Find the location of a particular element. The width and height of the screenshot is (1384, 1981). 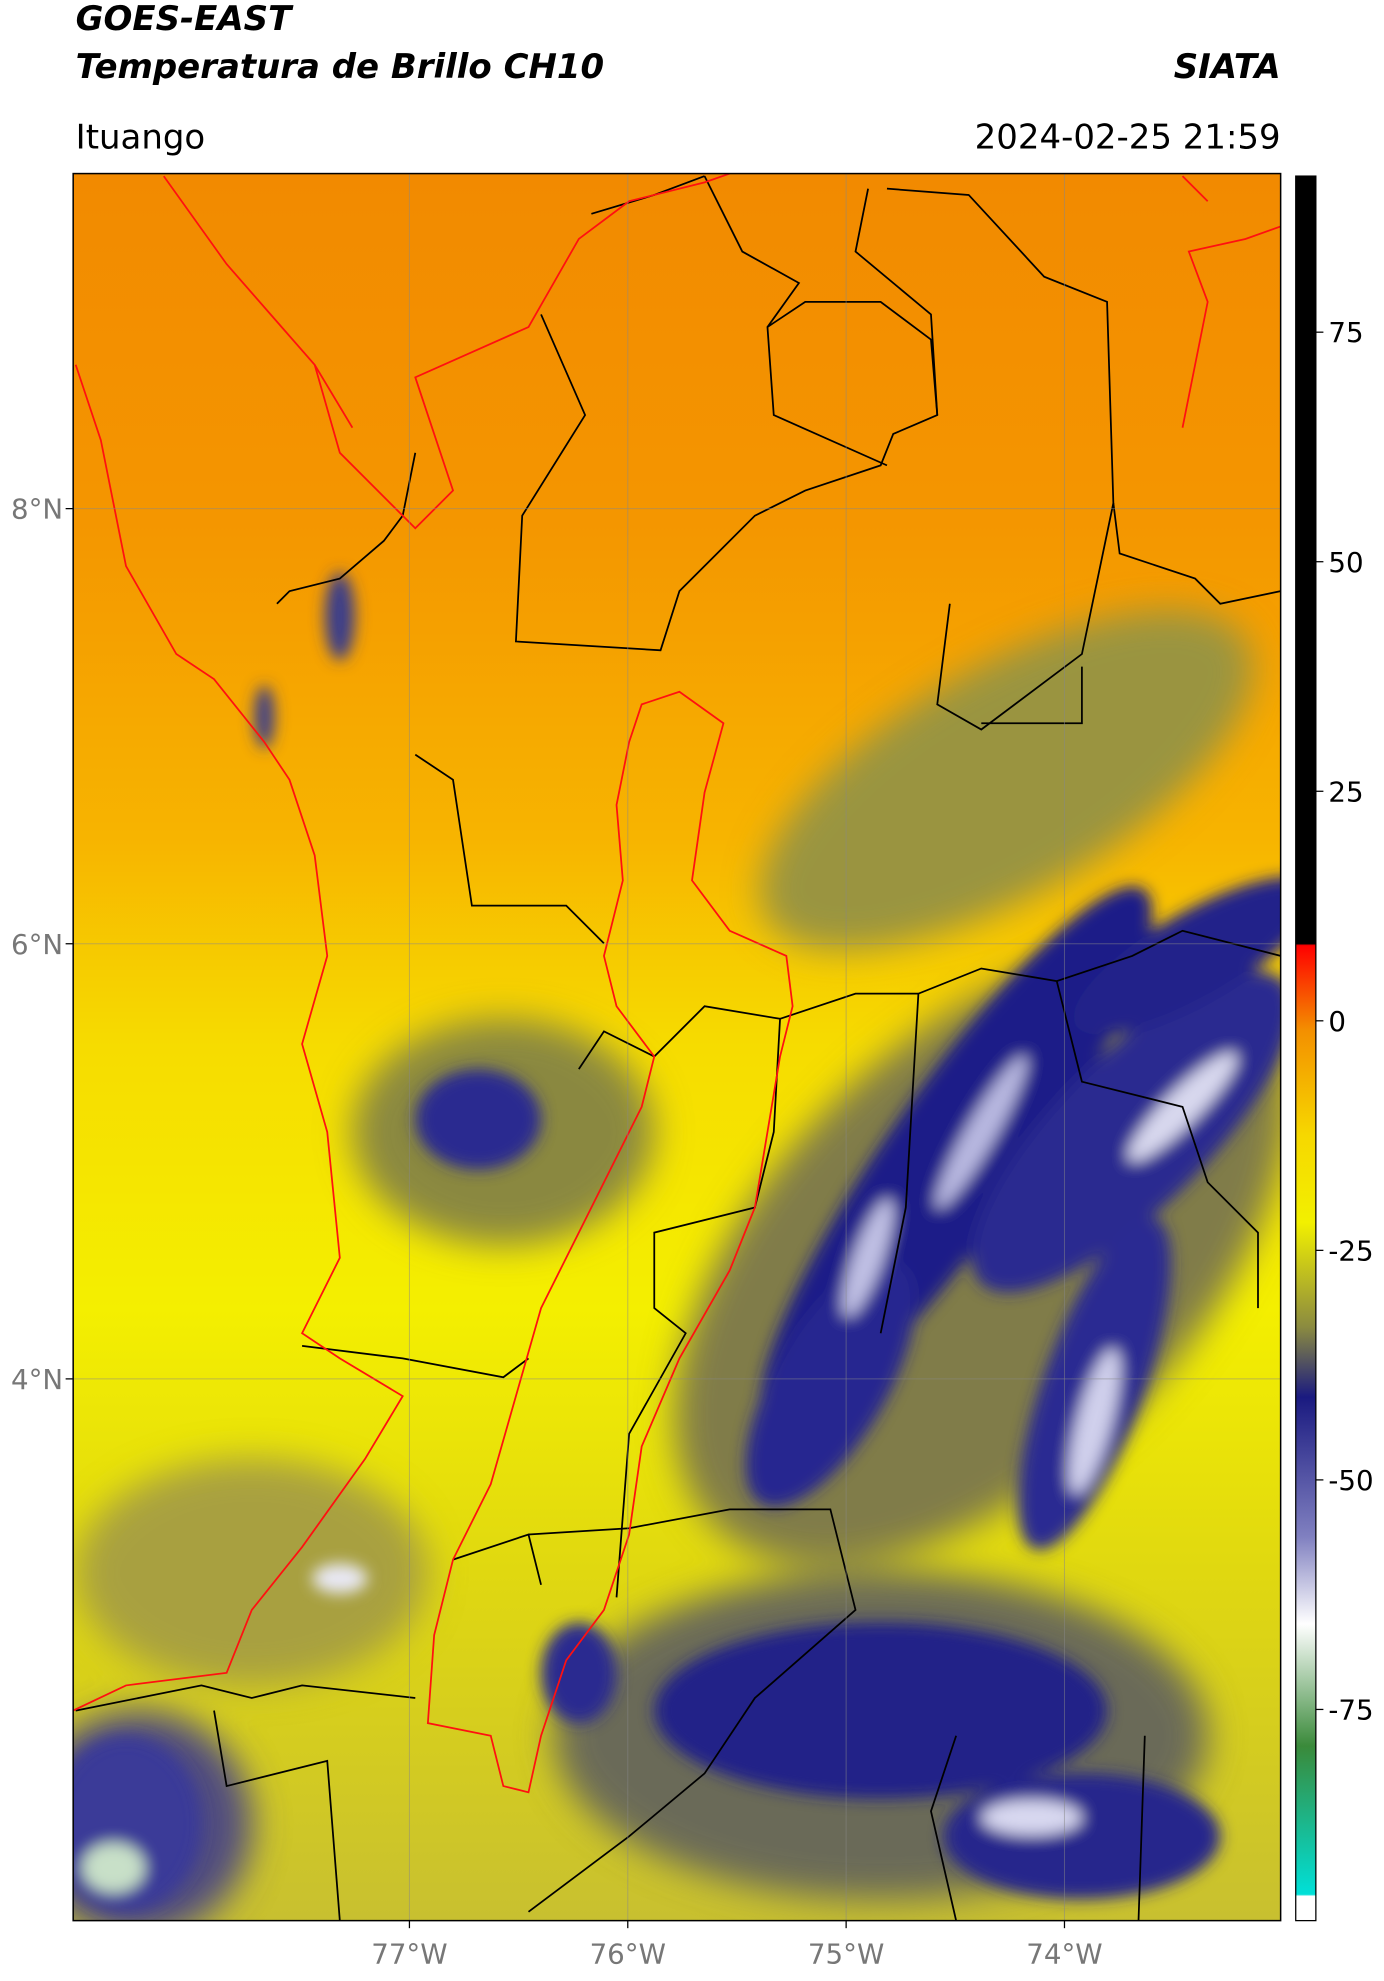

source: SIATA is located at coordinates (1227, 67).